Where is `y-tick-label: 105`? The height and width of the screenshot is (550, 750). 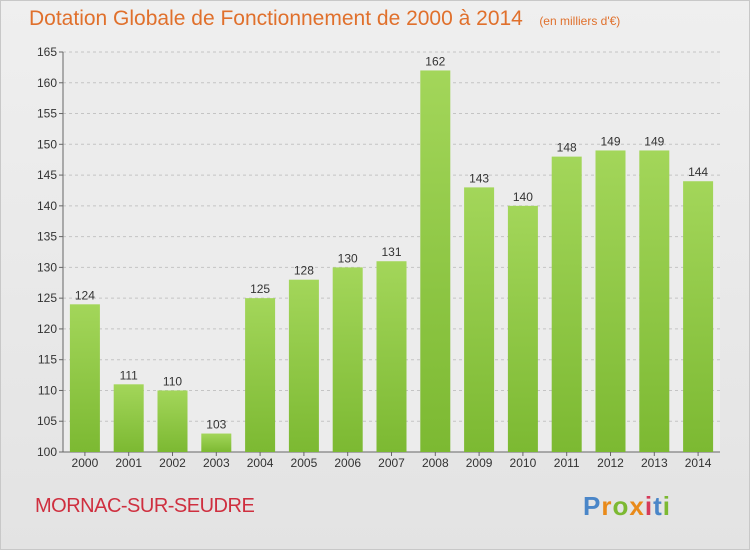 y-tick-label: 105 is located at coordinates (47, 421).